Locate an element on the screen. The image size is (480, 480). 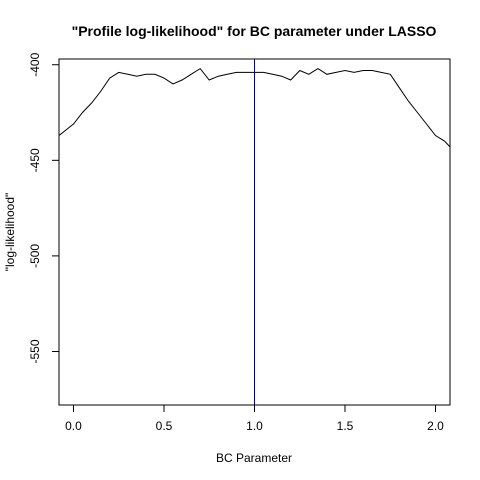
x-axis-label: BC Parameter is located at coordinates (254, 458).